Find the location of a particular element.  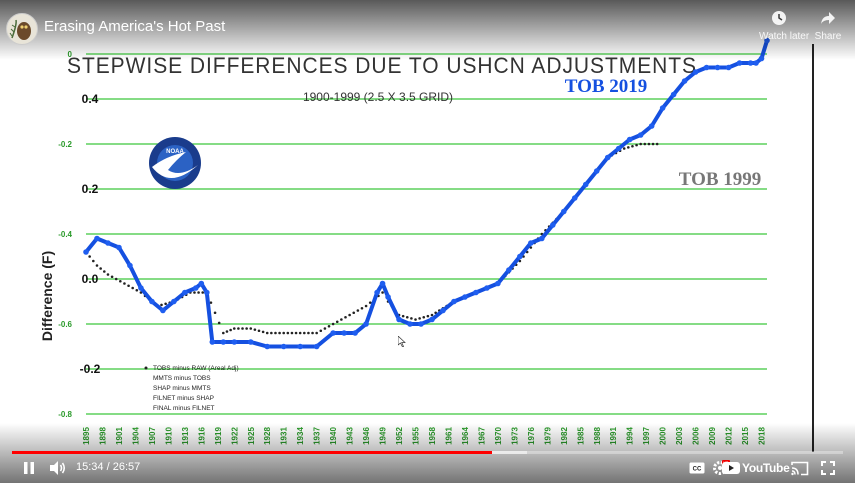

legend-item: FINAL minus FILNET is located at coordinates (184, 408).